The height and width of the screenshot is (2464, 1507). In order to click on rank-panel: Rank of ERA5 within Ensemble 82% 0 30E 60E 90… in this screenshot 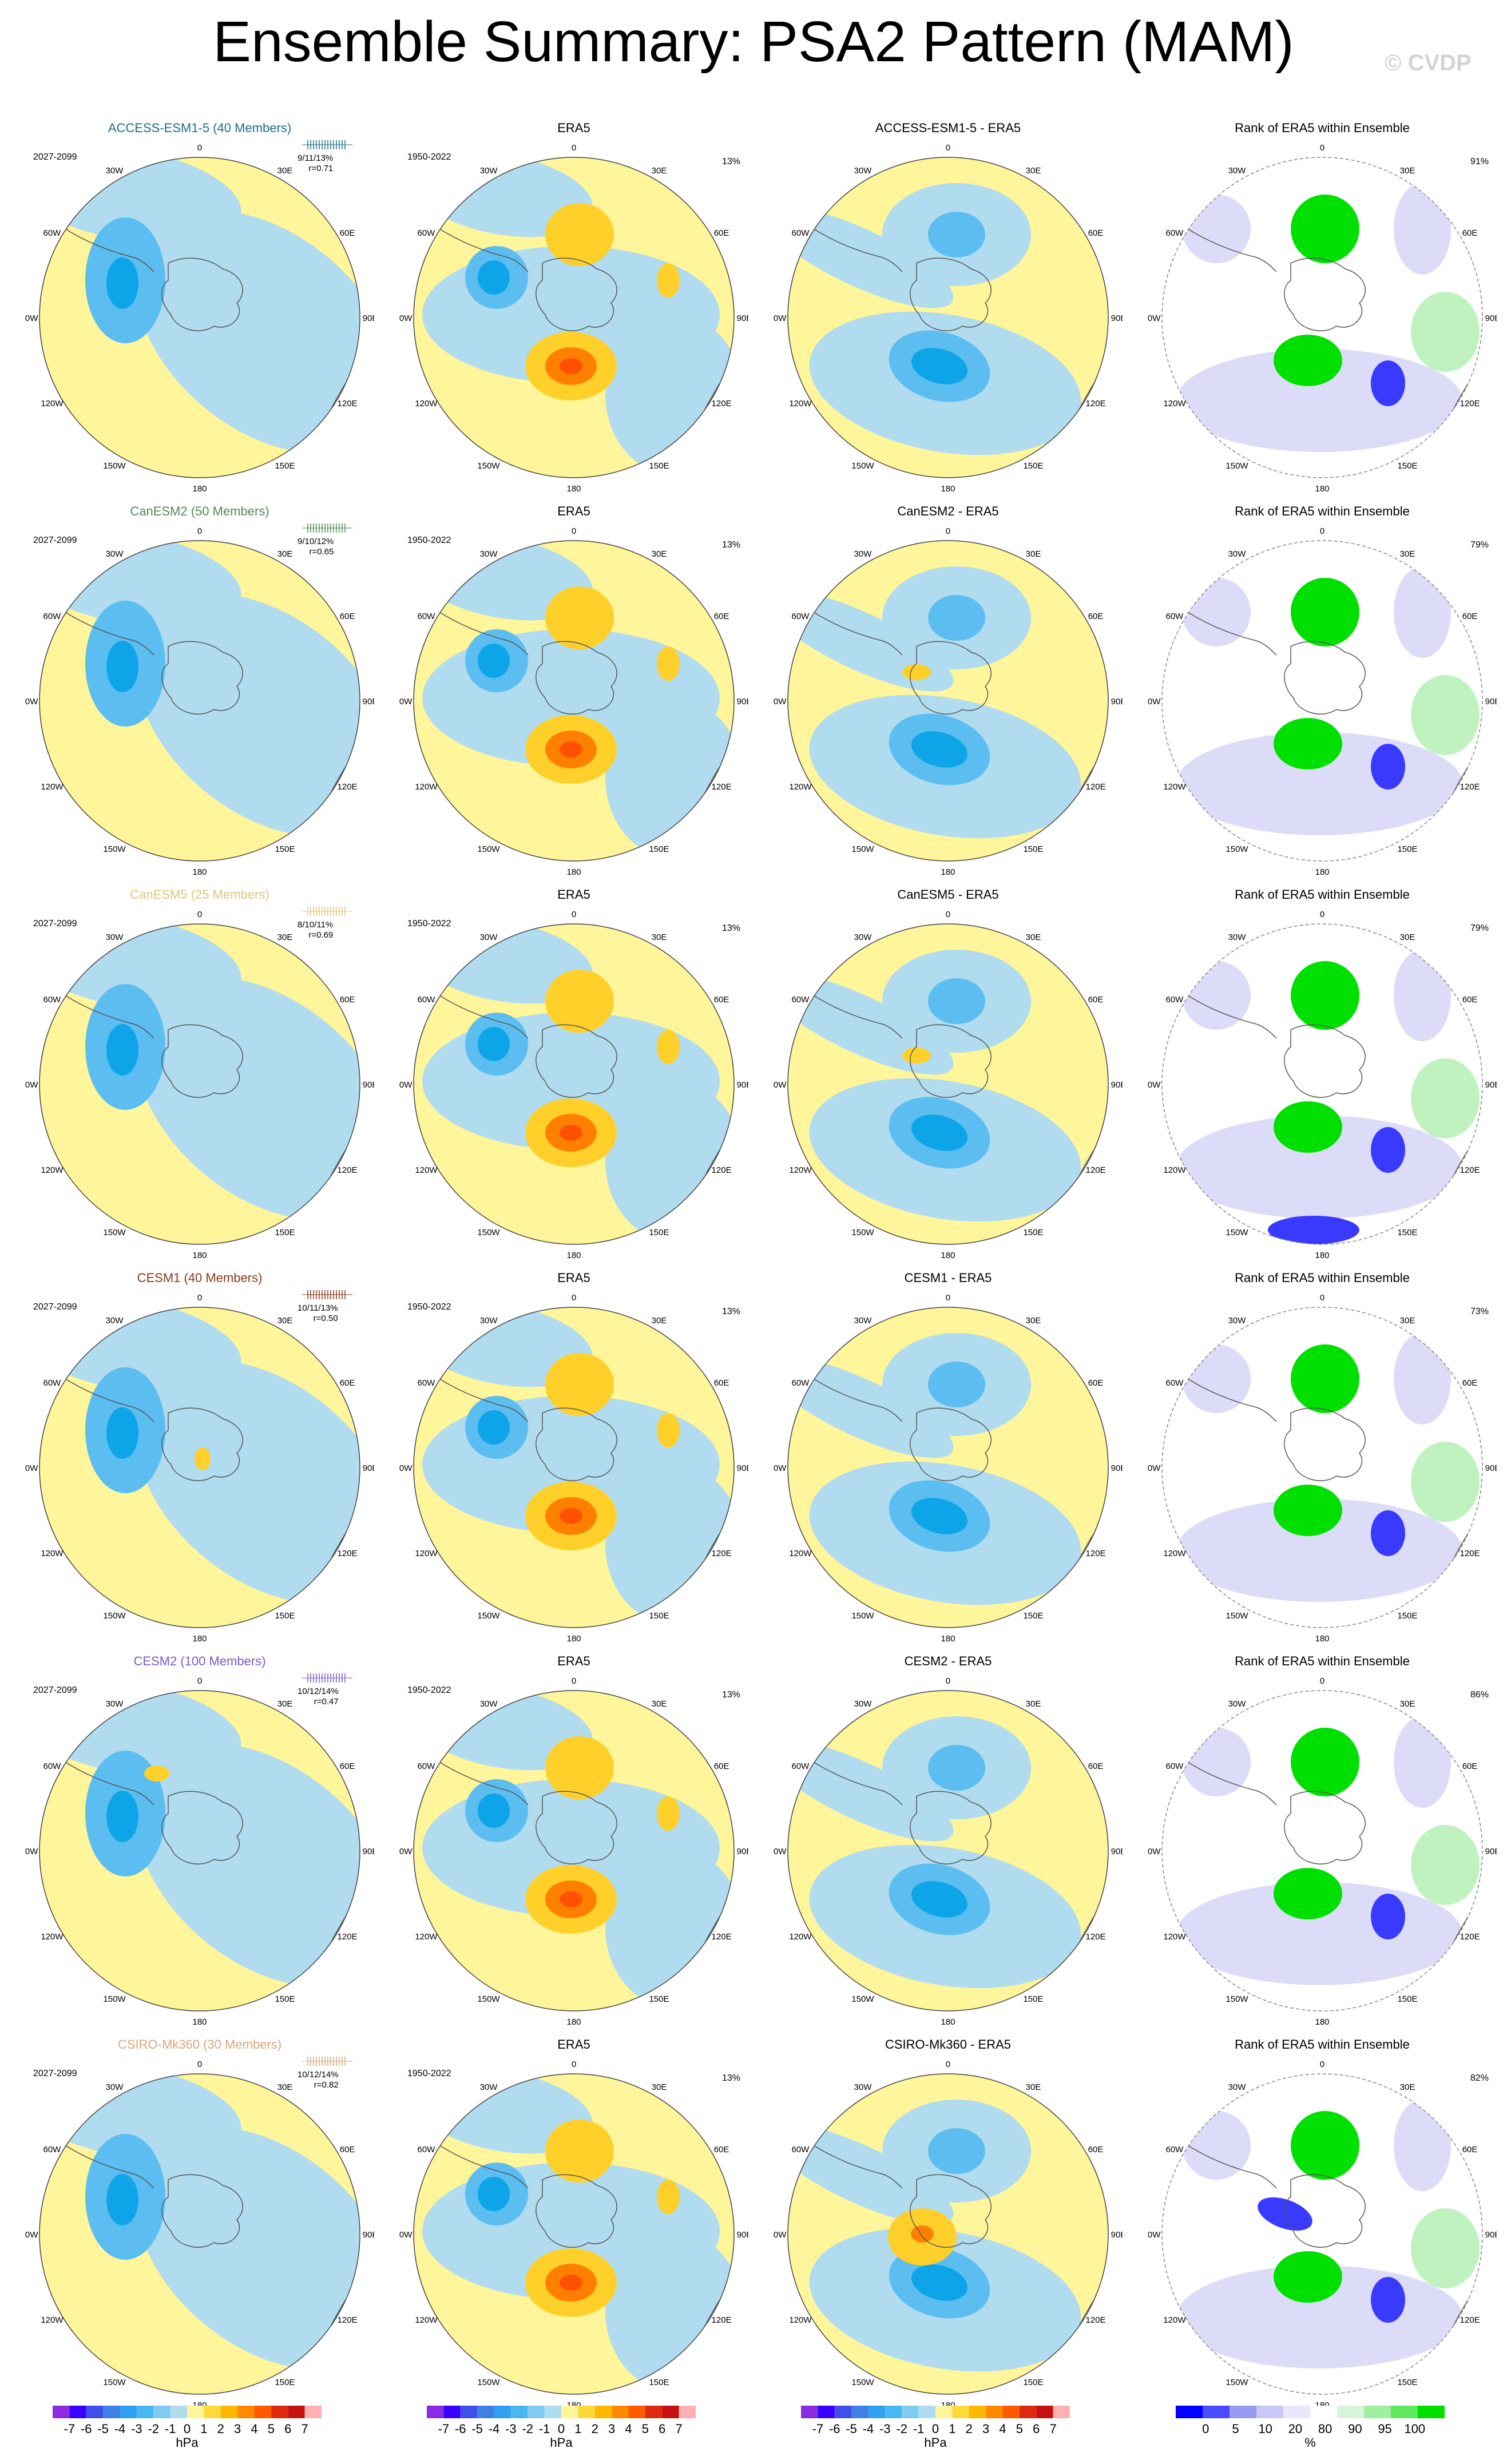, I will do `click(1320, 2228)`.